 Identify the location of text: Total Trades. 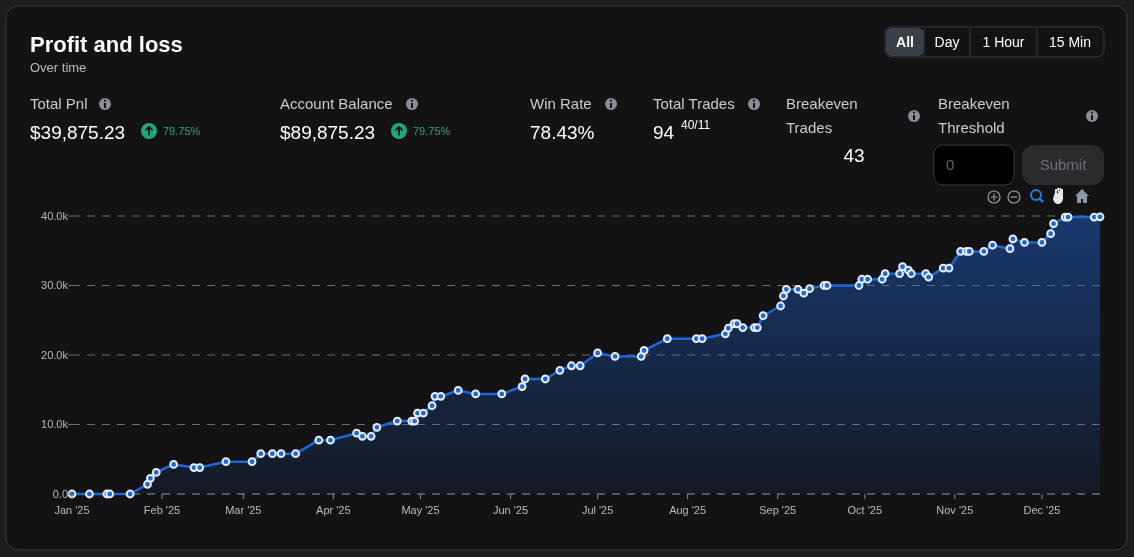
(694, 103).